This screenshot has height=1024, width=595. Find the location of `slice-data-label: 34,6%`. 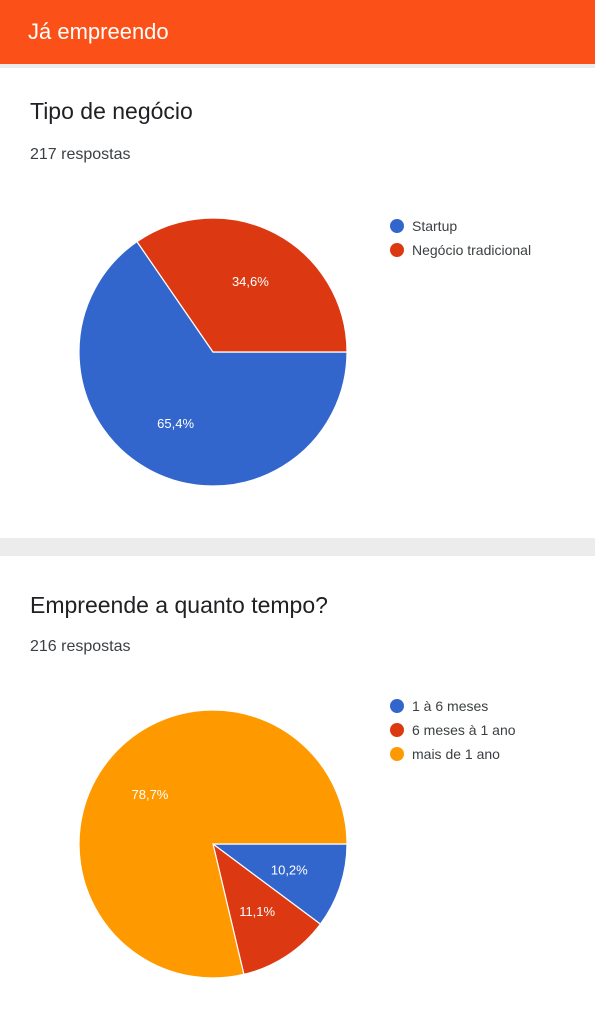

slice-data-label: 34,6% is located at coordinates (250, 281).